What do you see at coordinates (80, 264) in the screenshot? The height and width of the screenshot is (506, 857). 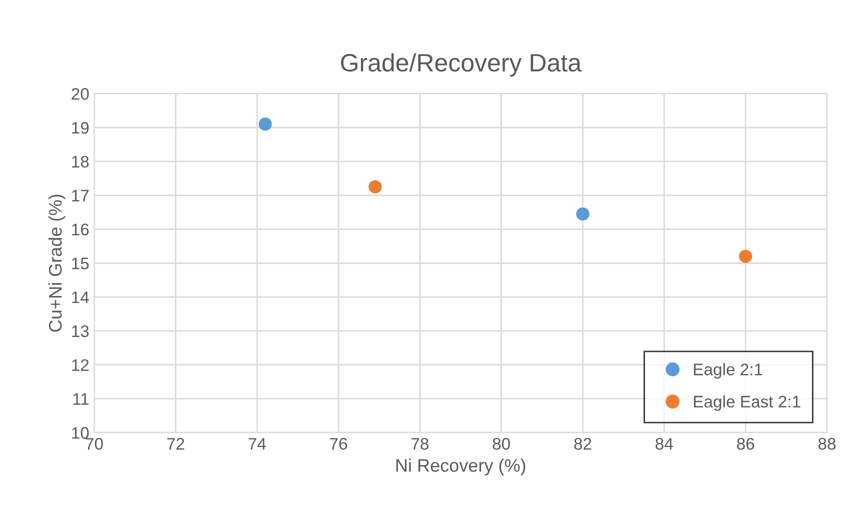 I see `y-tick-label: 15` at bounding box center [80, 264].